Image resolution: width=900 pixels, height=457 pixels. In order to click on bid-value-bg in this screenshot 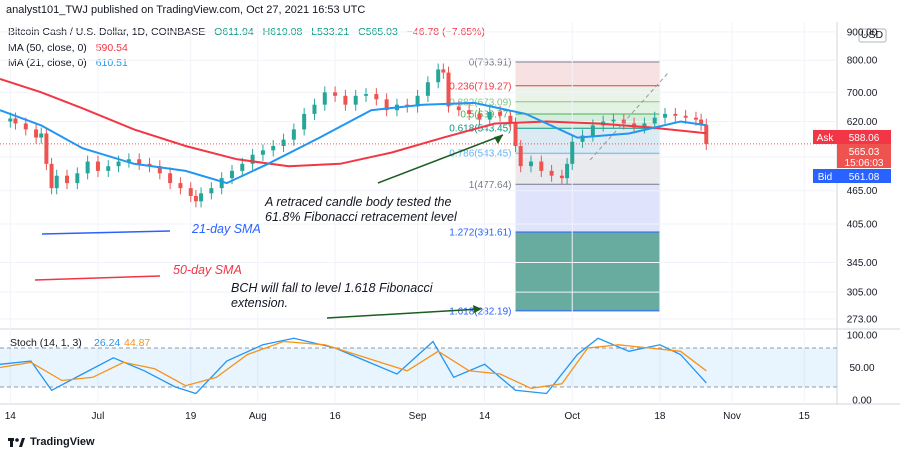, I will do `click(864, 176)`.